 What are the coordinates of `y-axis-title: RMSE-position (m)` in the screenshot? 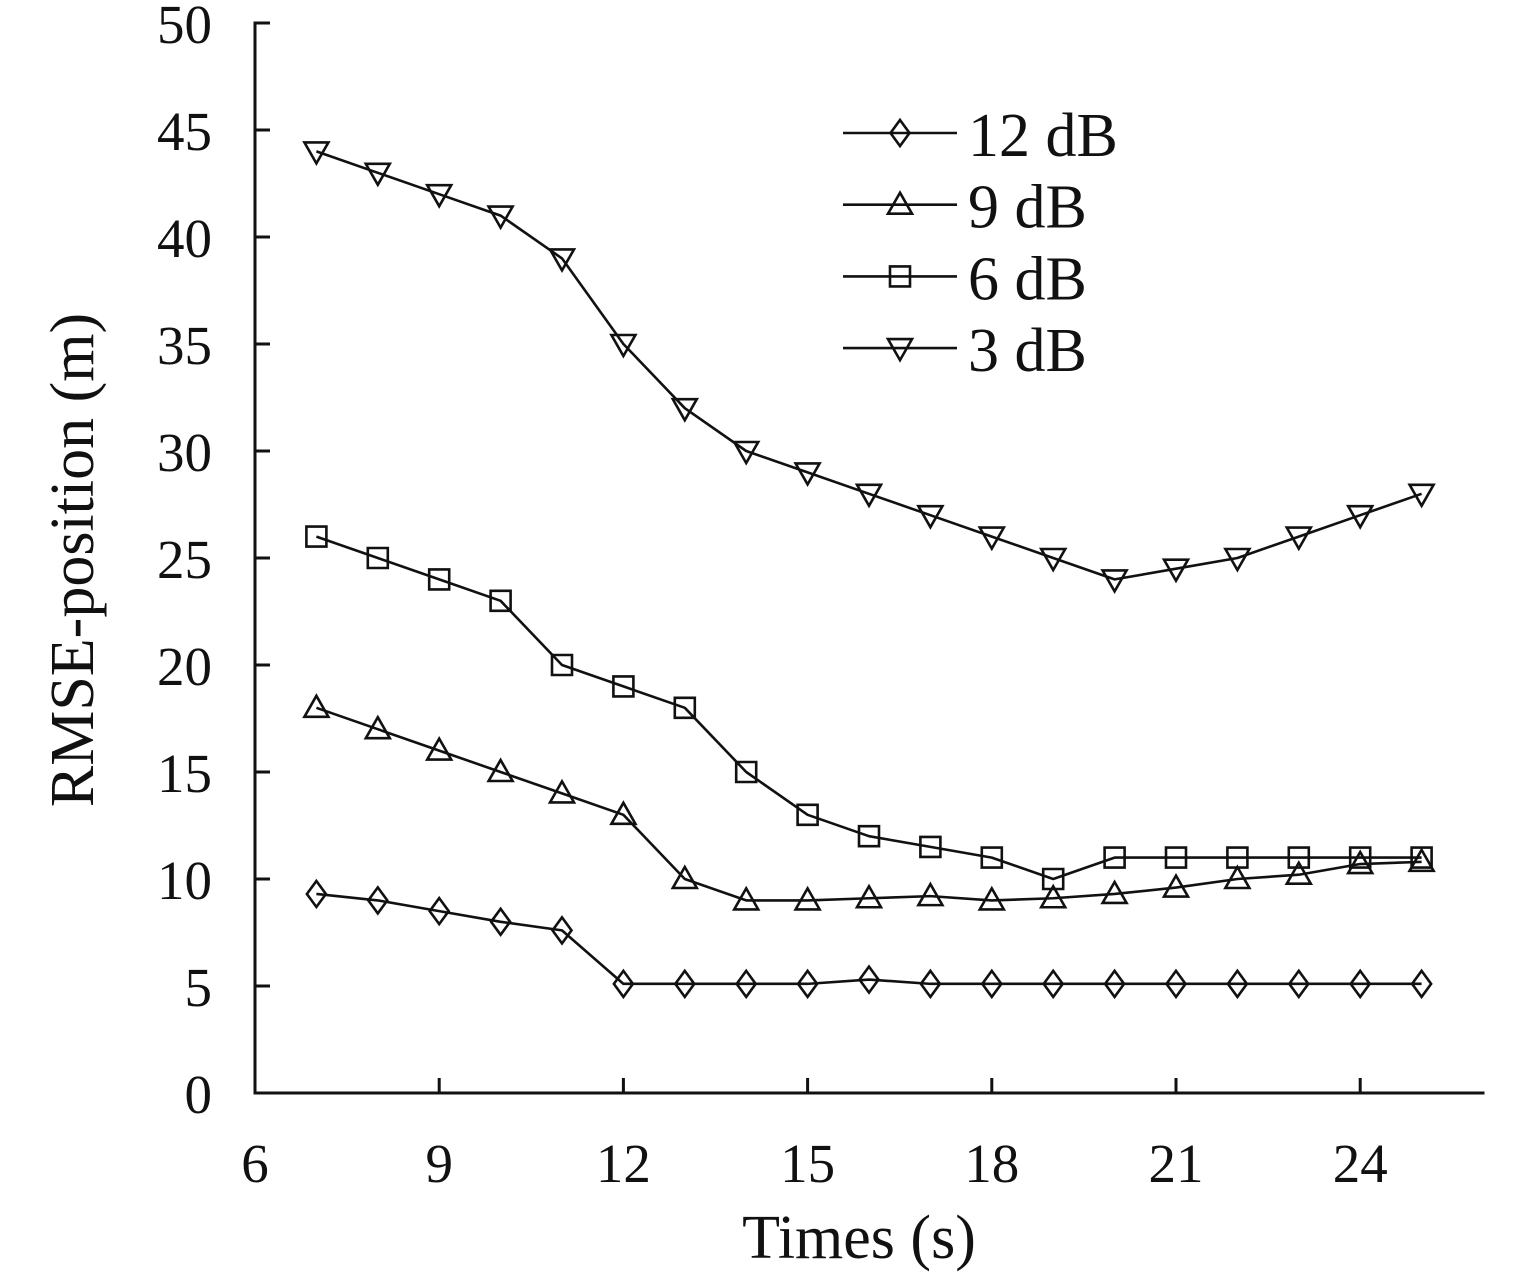 It's located at (73, 560).